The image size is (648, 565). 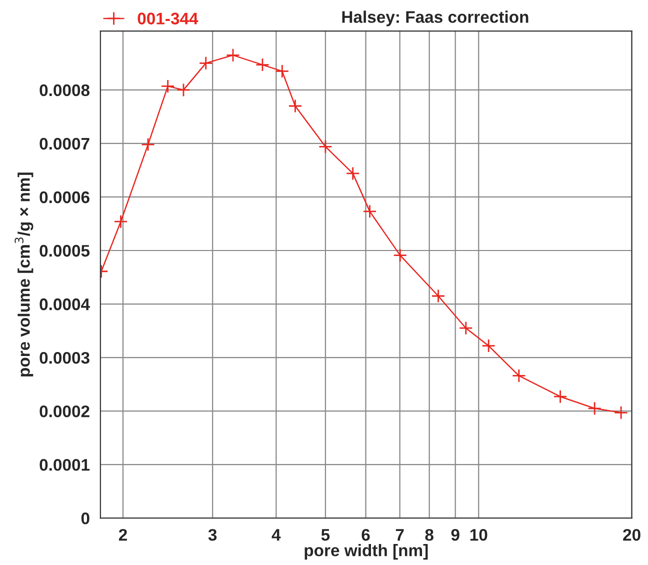 I want to click on y-tick-label: 0.0003, so click(x=65, y=358).